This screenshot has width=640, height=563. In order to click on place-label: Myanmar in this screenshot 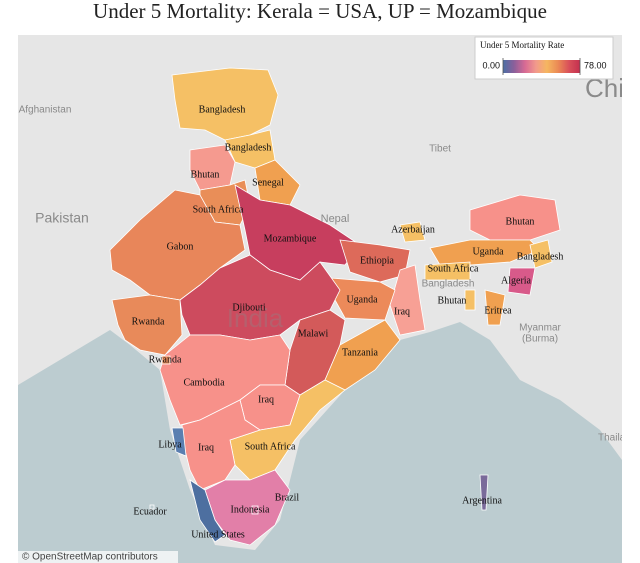, I will do `click(540, 328)`.